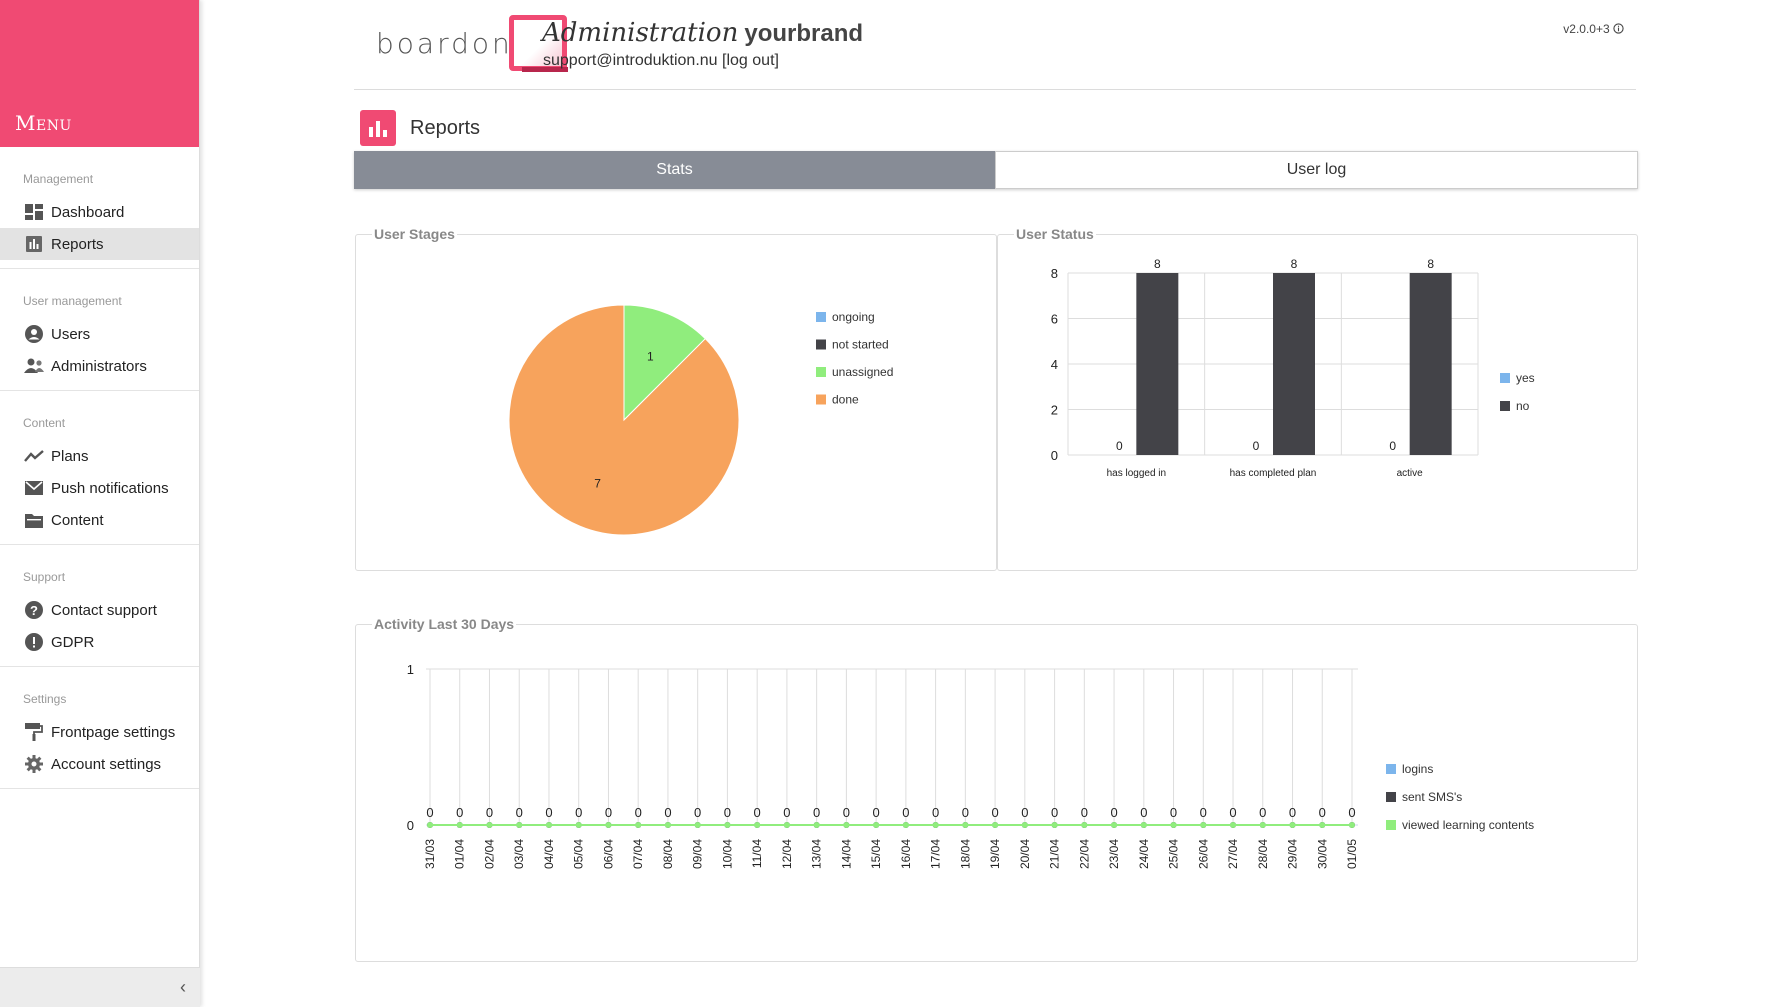  I want to click on sidebar-item-frontpage-settings: Frontpage settings, so click(99, 732).